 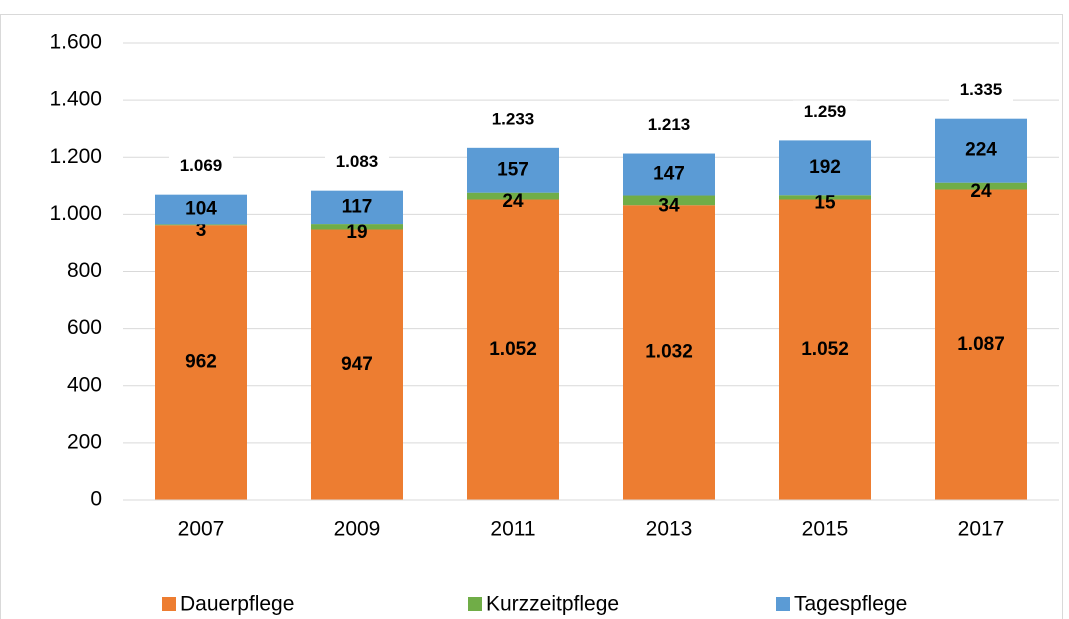 I want to click on total-label: 1.259, so click(x=825, y=111).